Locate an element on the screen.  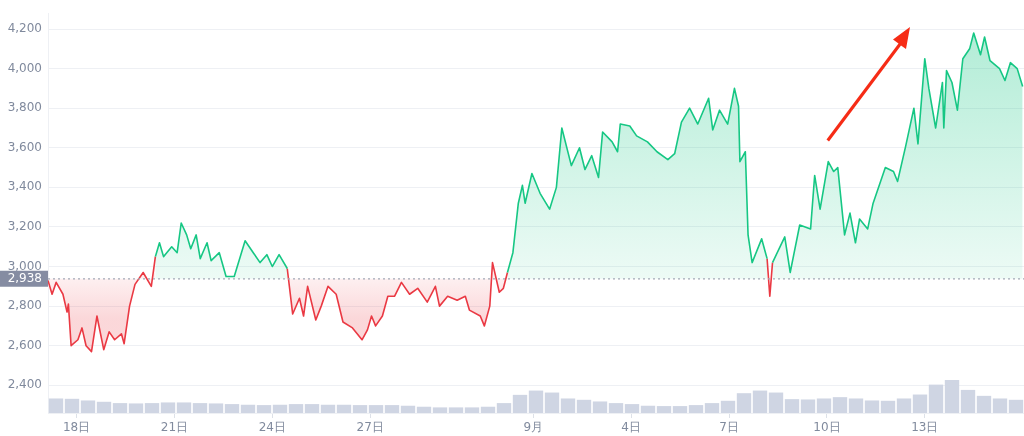
x-tick-label: 24日 is located at coordinates (272, 427).